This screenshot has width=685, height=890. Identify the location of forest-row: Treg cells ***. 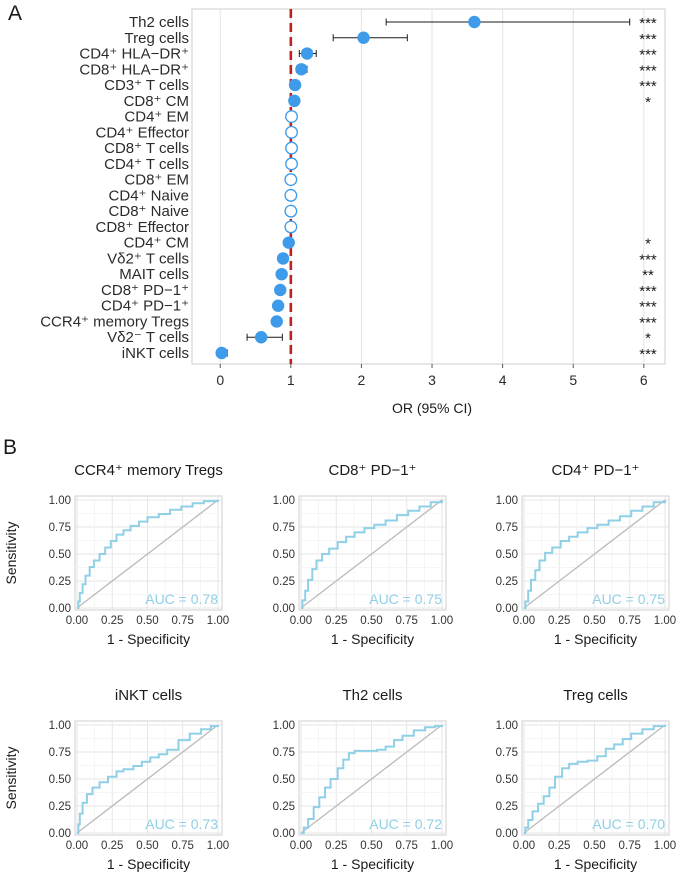
(391, 39).